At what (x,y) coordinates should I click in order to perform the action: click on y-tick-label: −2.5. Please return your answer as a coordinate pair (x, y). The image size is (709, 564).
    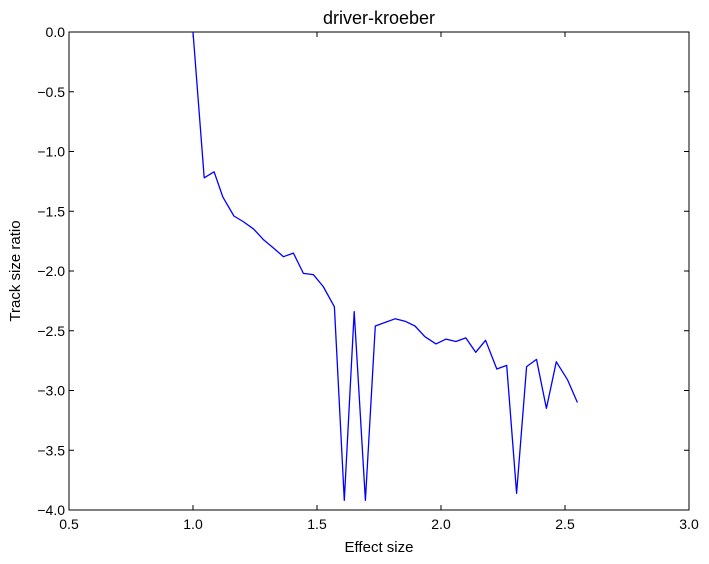
    Looking at the image, I should click on (51, 331).